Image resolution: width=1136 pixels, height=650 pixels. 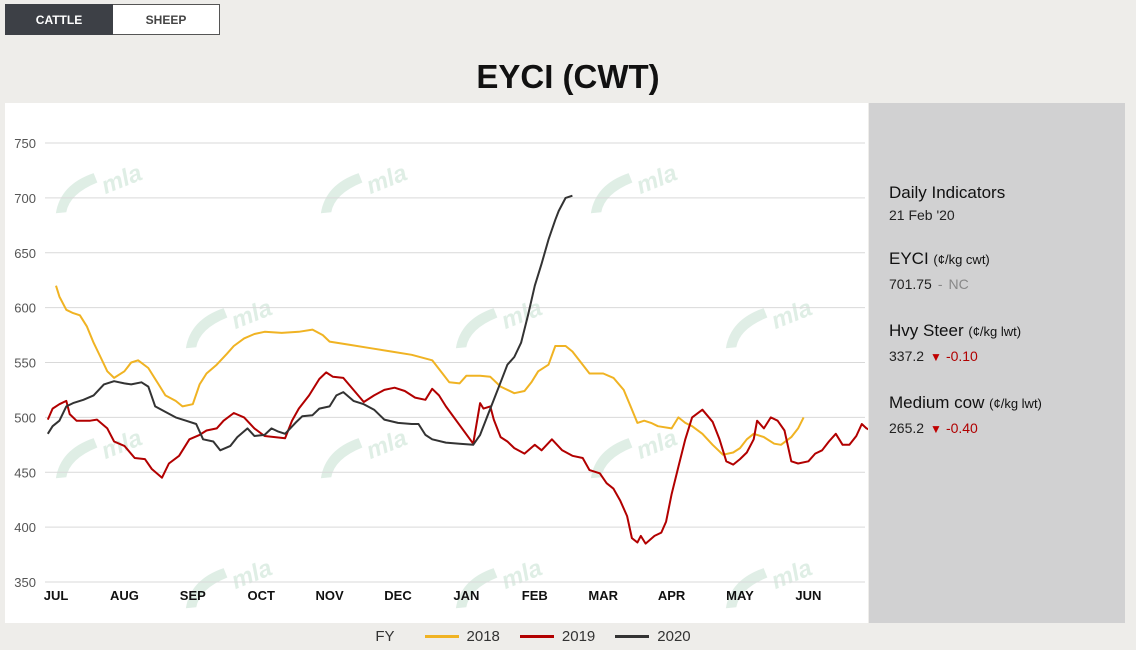 I want to click on hvy-steer-unit: (¢/kg lwt), so click(x=995, y=331).